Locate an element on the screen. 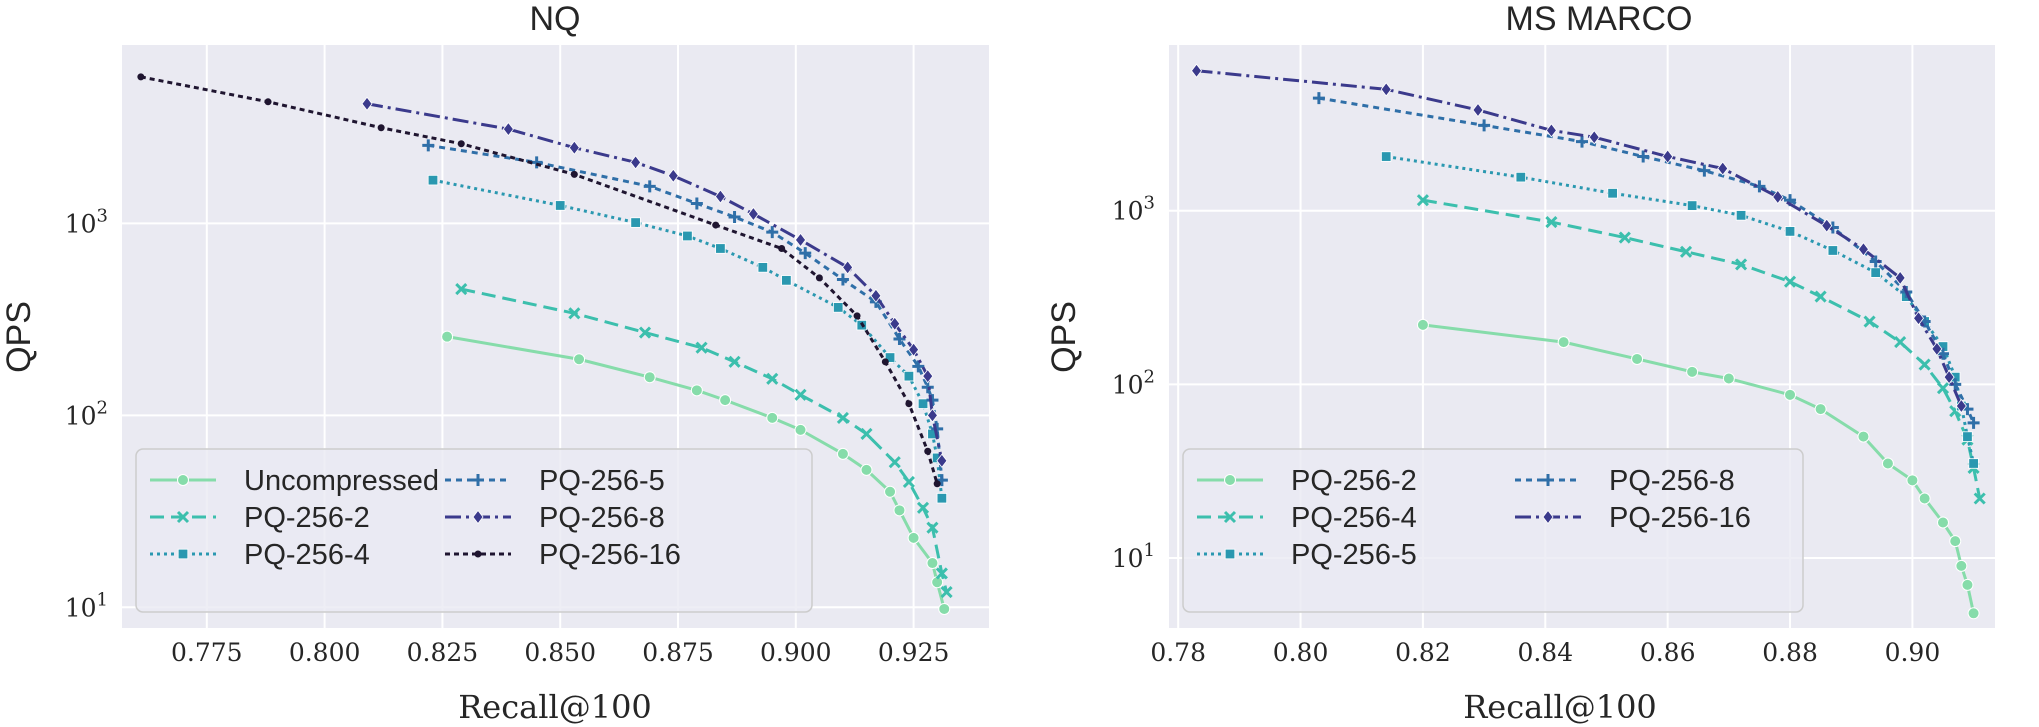 The width and height of the screenshot is (2039, 727). legend-entry: PQ-256-4 is located at coordinates (1307, 518).